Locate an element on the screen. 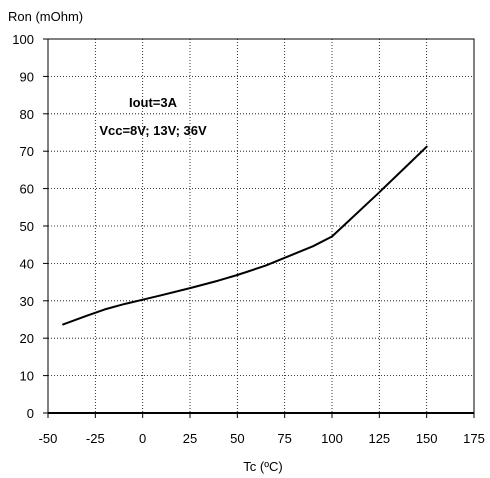 The height and width of the screenshot is (478, 490). x-tick-label: 100 is located at coordinates (332, 438).